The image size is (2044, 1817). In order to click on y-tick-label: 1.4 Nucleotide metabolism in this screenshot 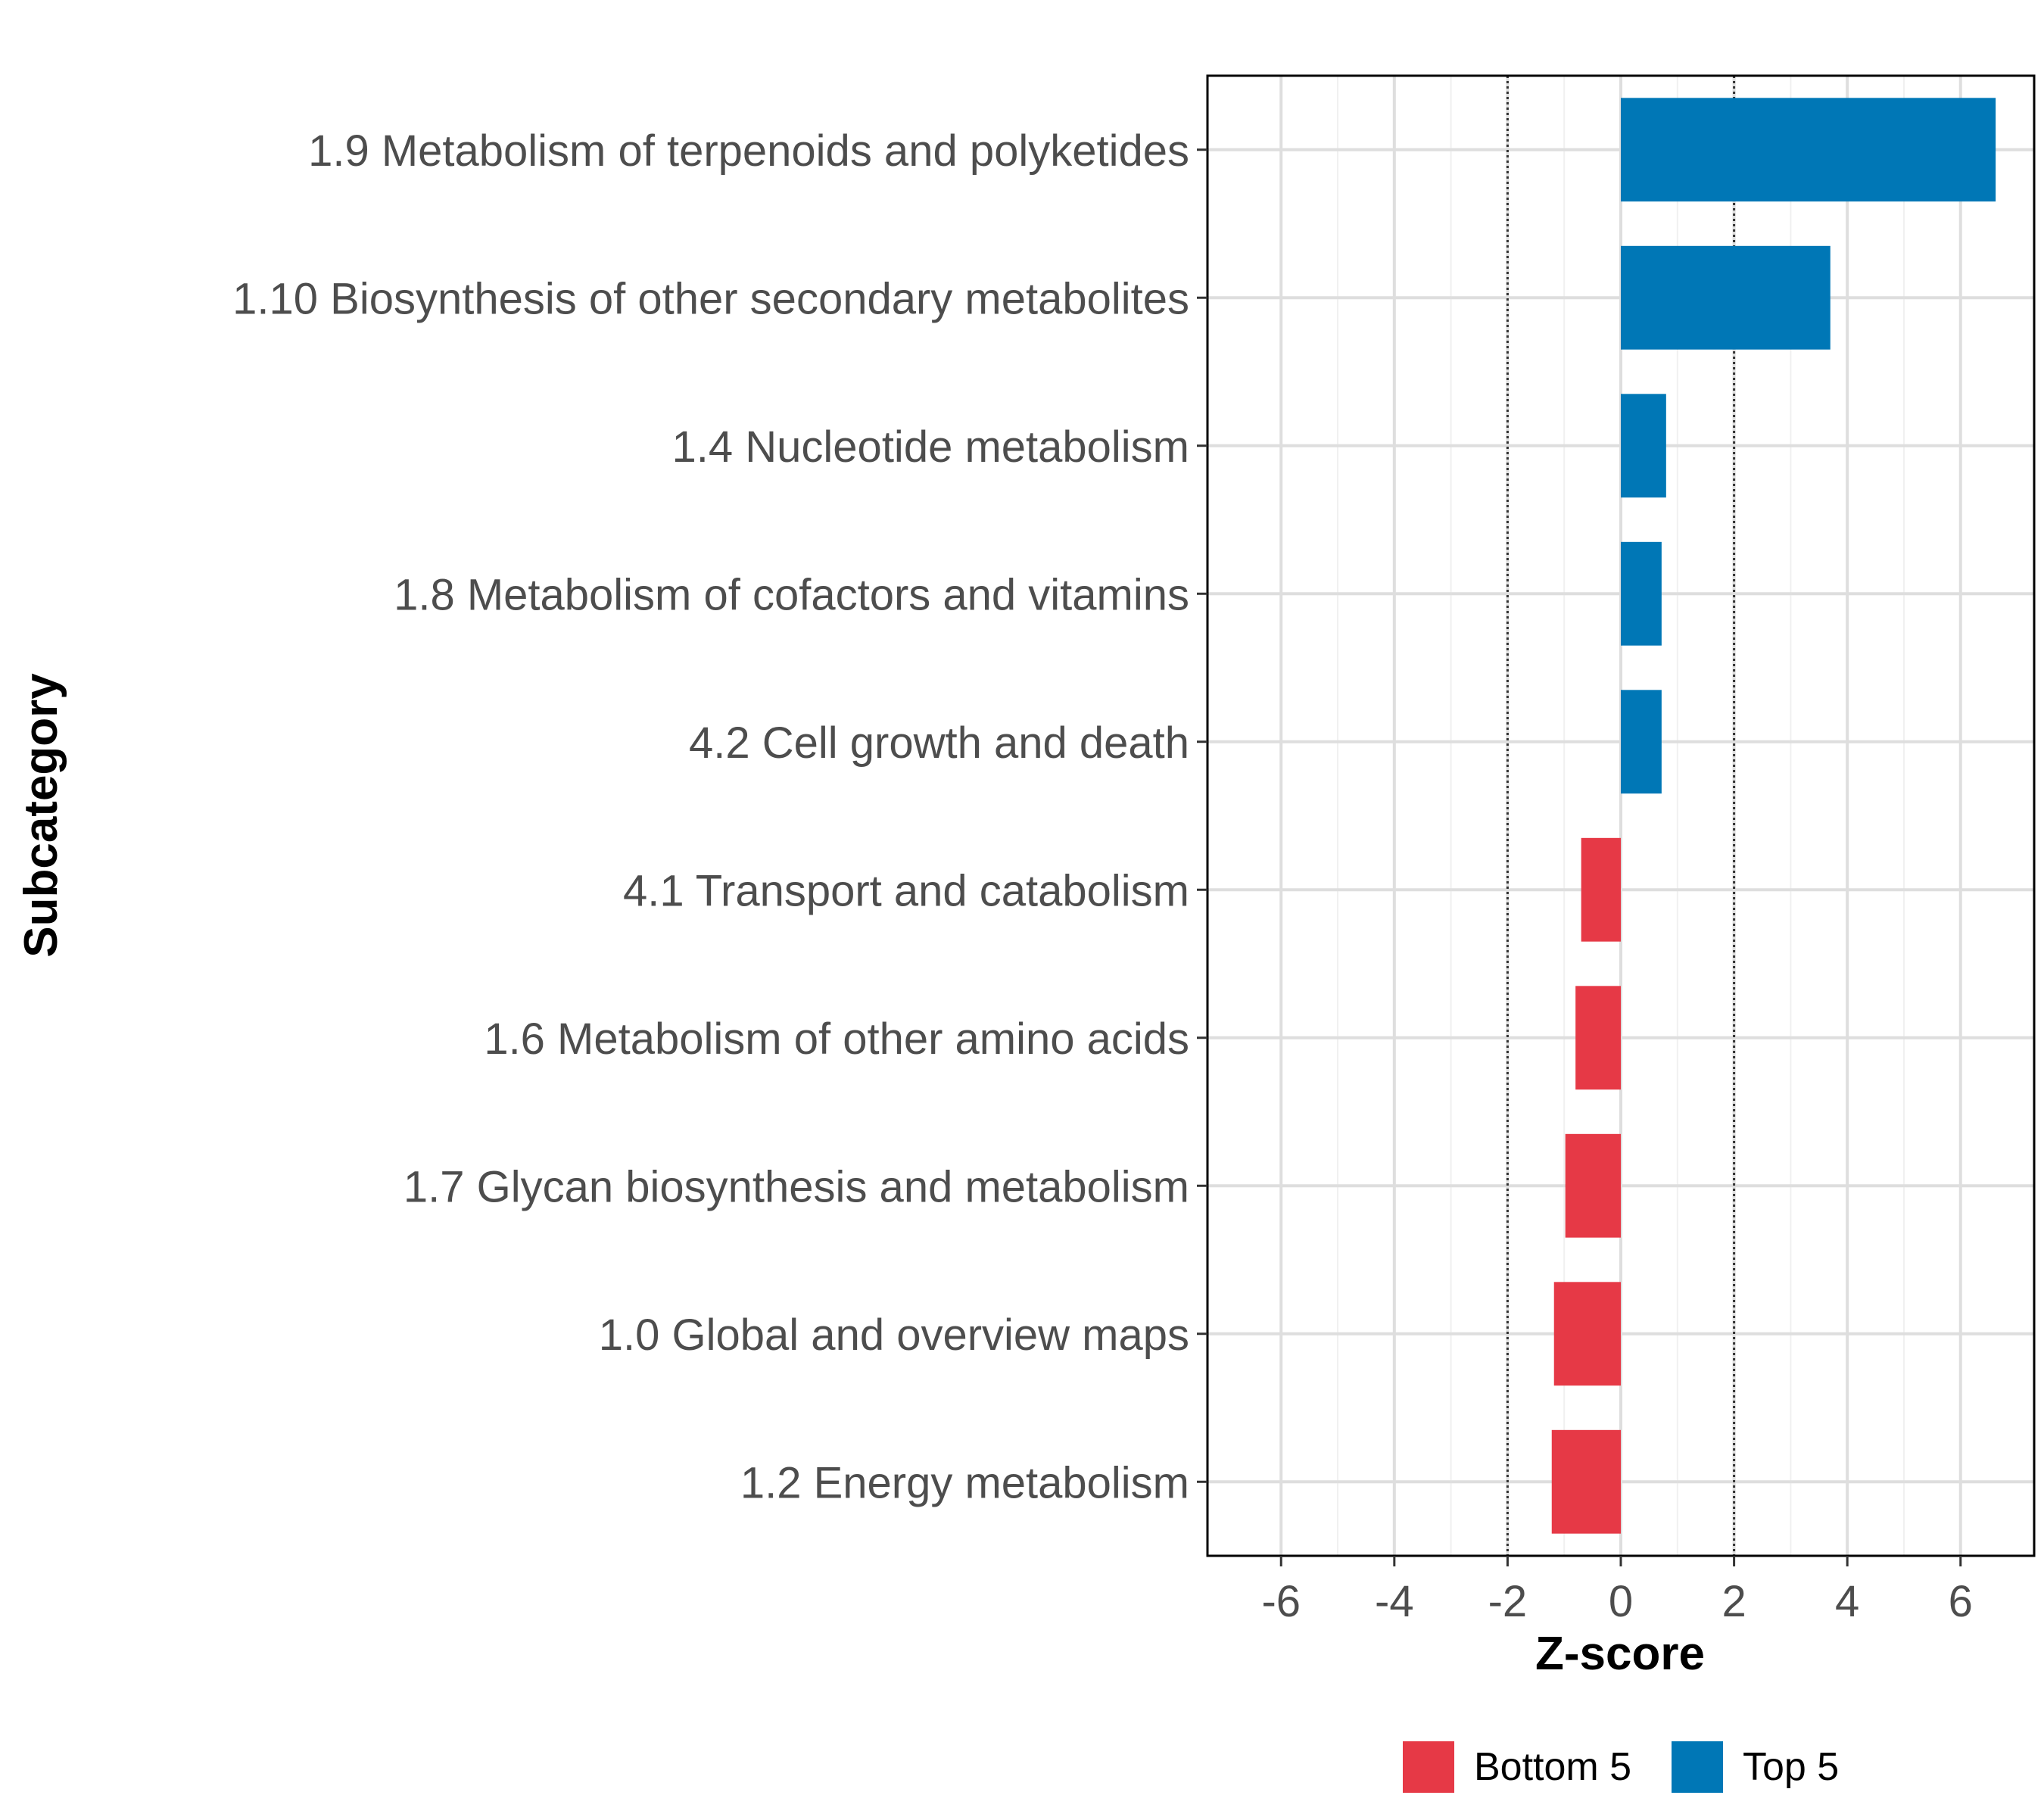, I will do `click(931, 447)`.